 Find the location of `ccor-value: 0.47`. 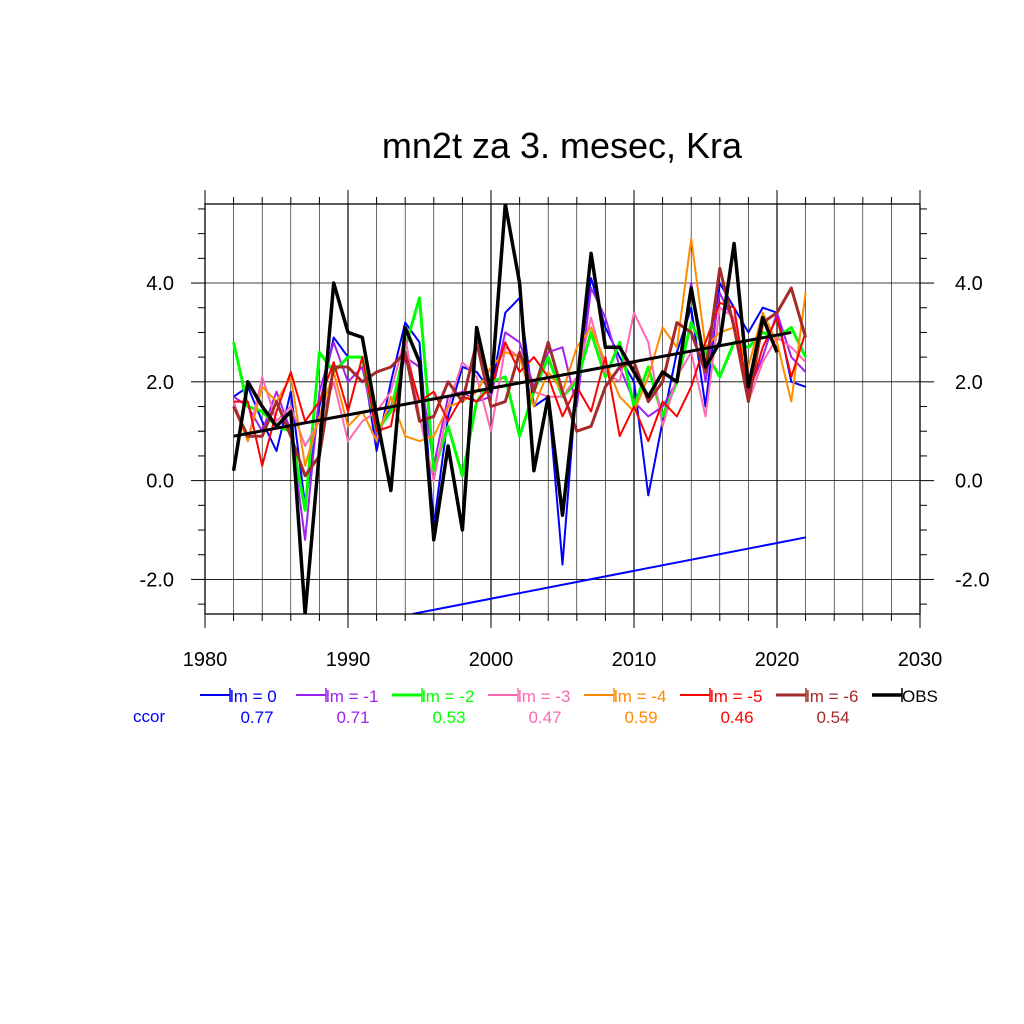

ccor-value: 0.47 is located at coordinates (544, 717).